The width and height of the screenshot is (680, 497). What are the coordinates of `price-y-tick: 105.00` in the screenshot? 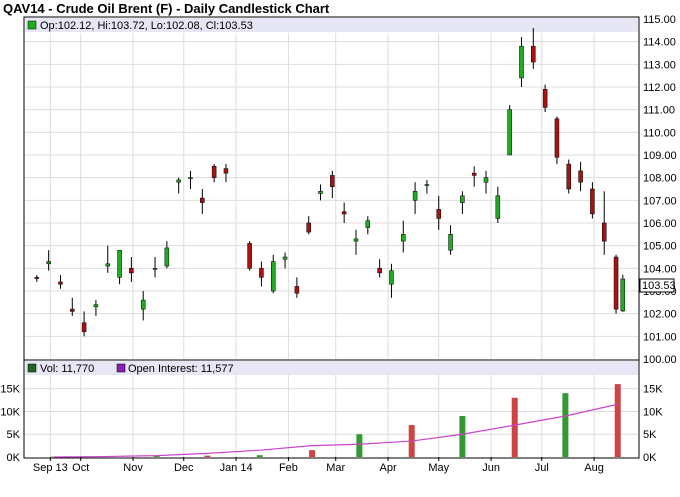 It's located at (660, 247).